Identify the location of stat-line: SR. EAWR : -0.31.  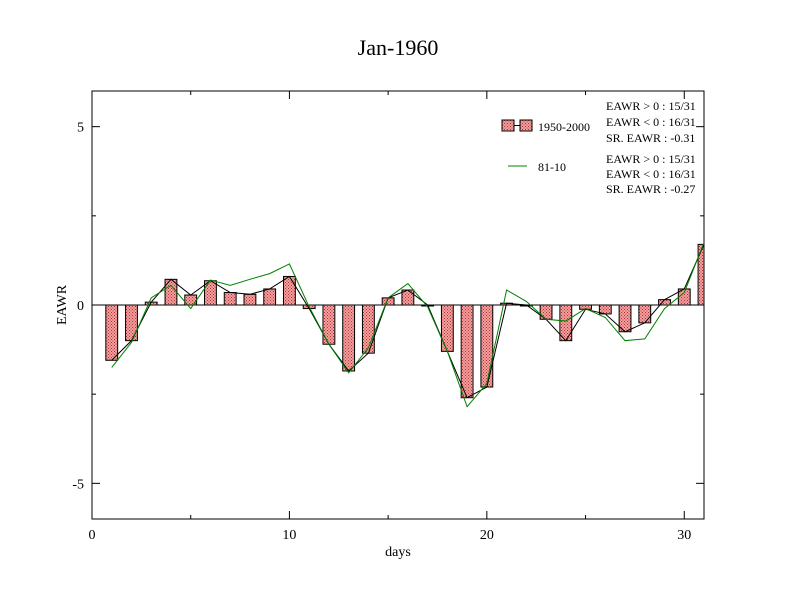
(650, 138).